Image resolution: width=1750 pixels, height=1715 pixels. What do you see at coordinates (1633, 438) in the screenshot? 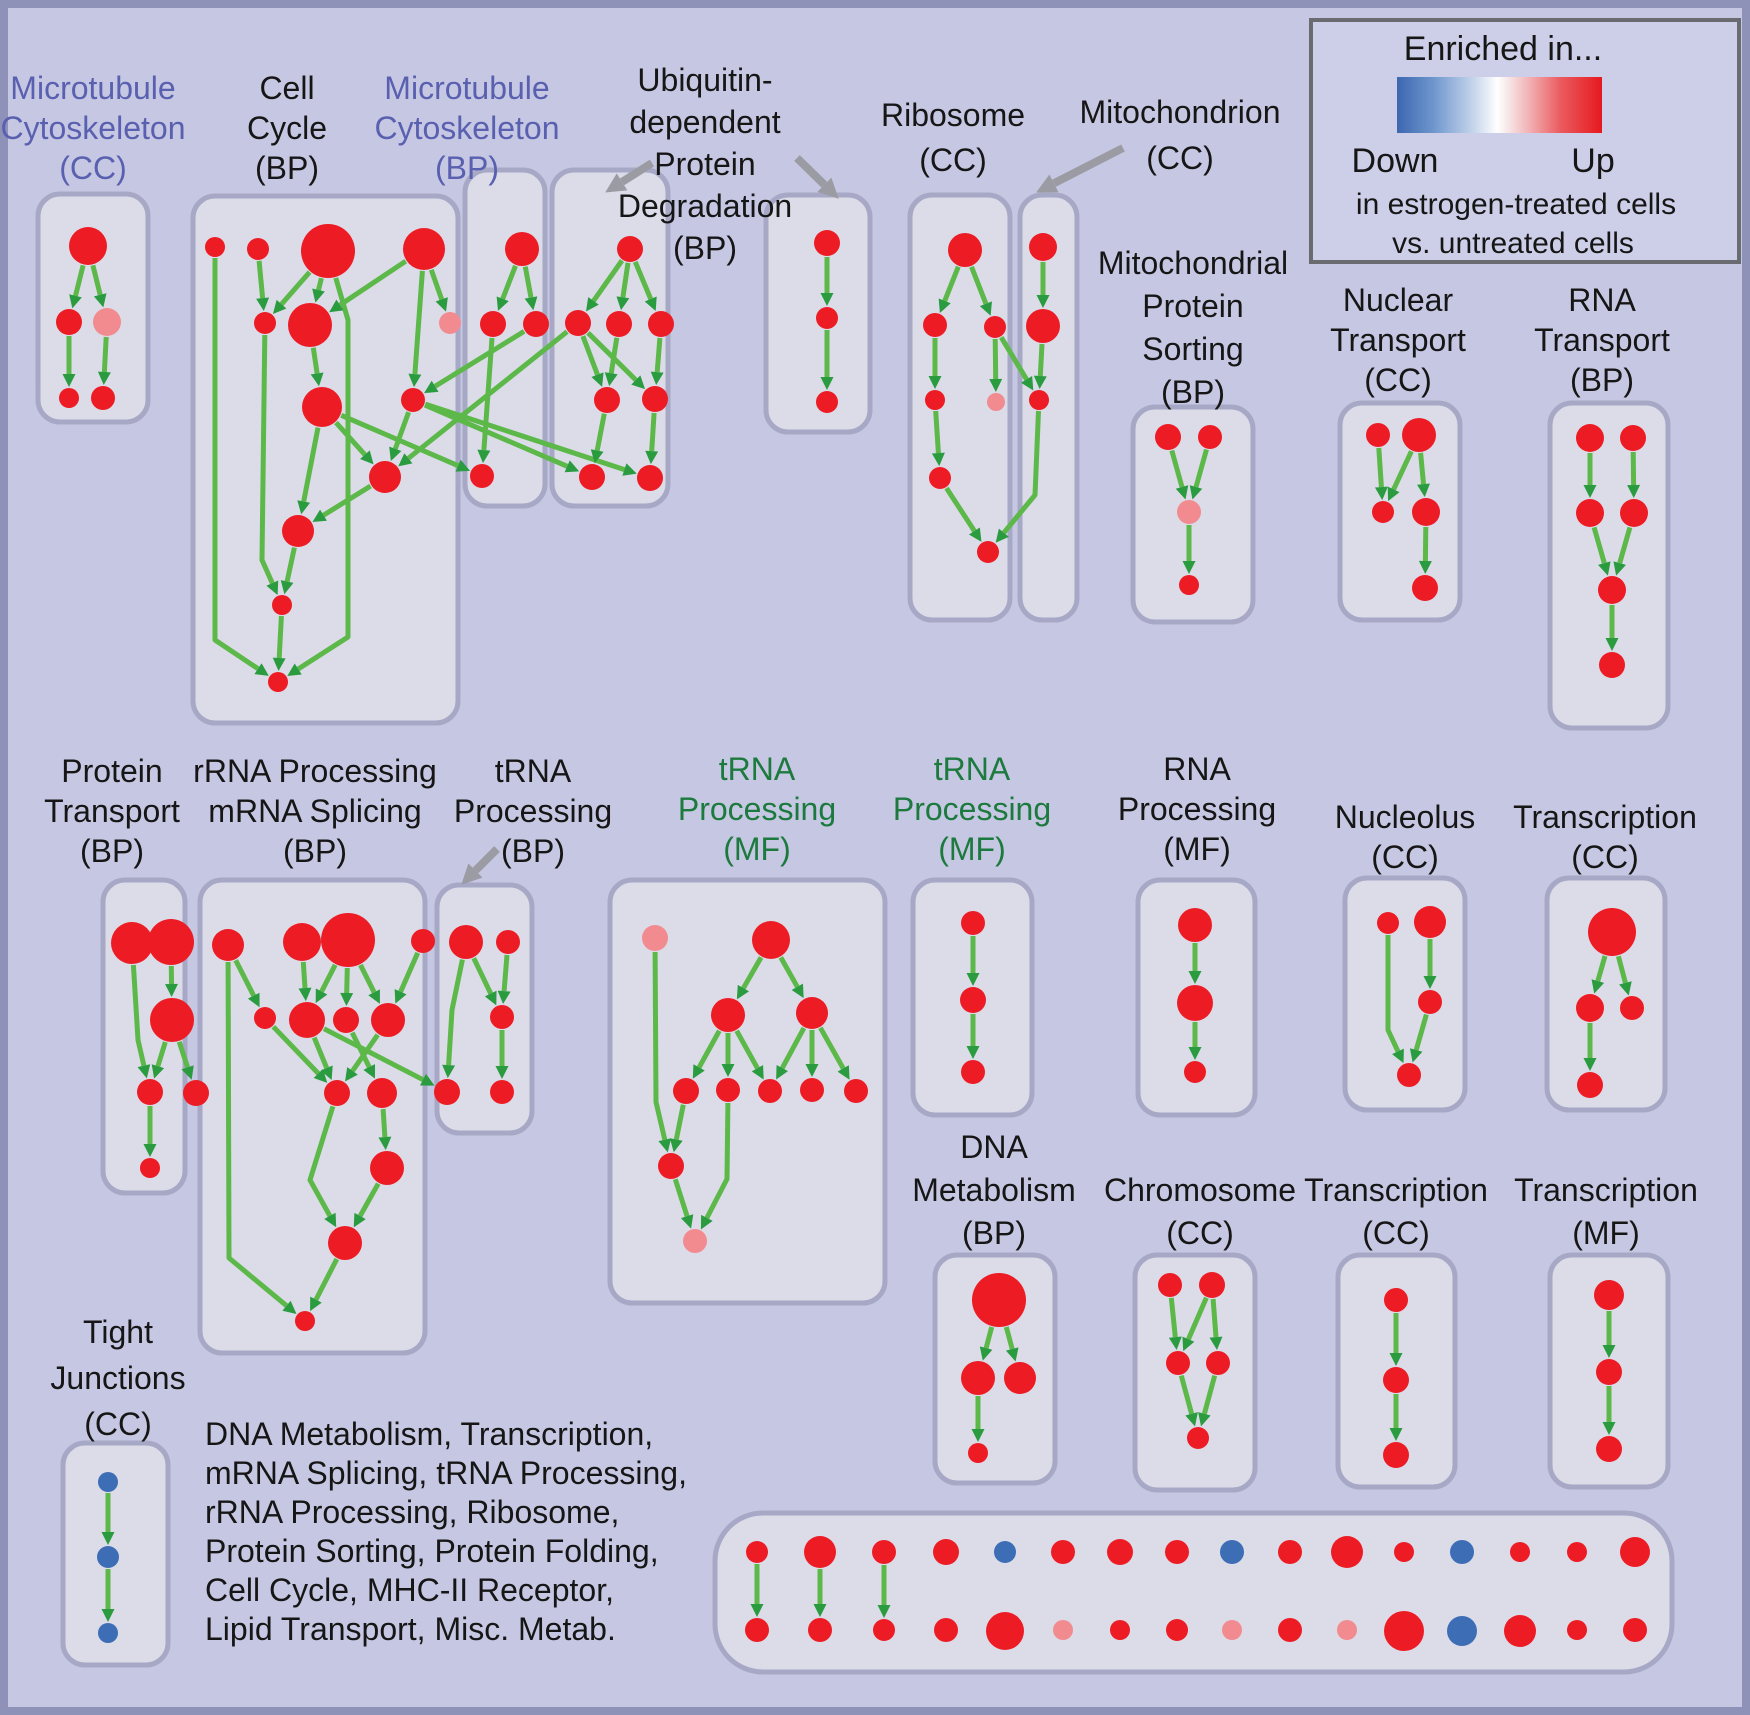
I see `node-rt.b` at bounding box center [1633, 438].